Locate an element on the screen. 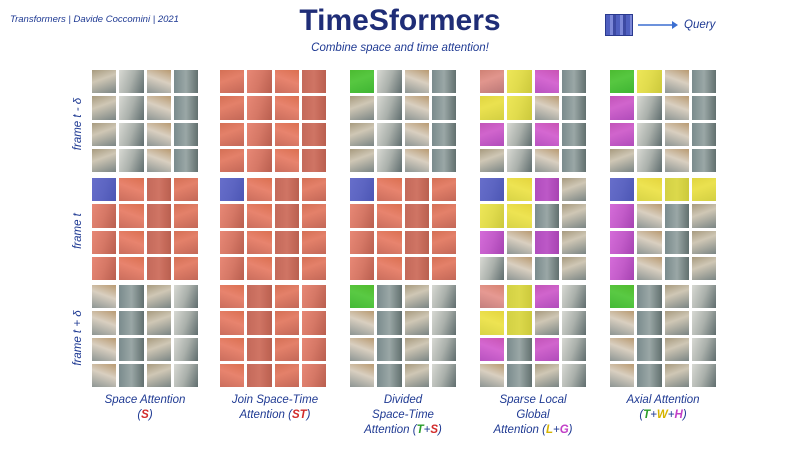 The height and width of the screenshot is (450, 800). caption-line: Space-Time is located at coordinates (403, 415).